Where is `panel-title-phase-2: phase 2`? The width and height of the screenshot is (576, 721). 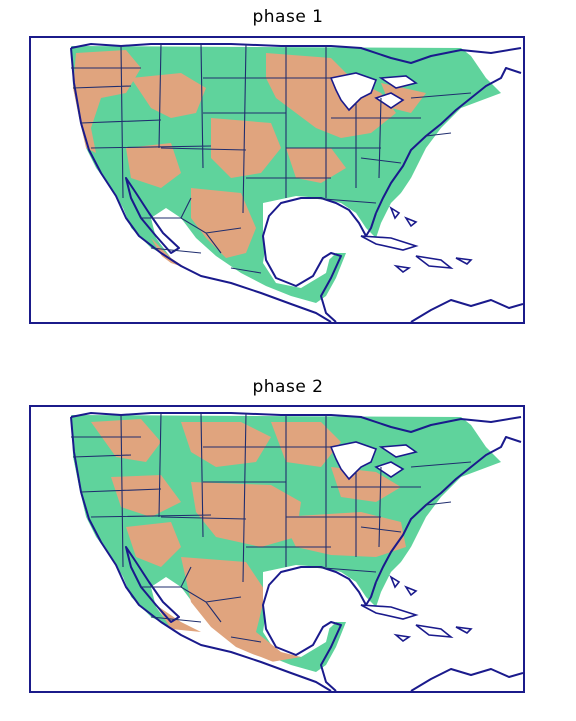 panel-title-phase-2: phase 2 is located at coordinates (288, 387).